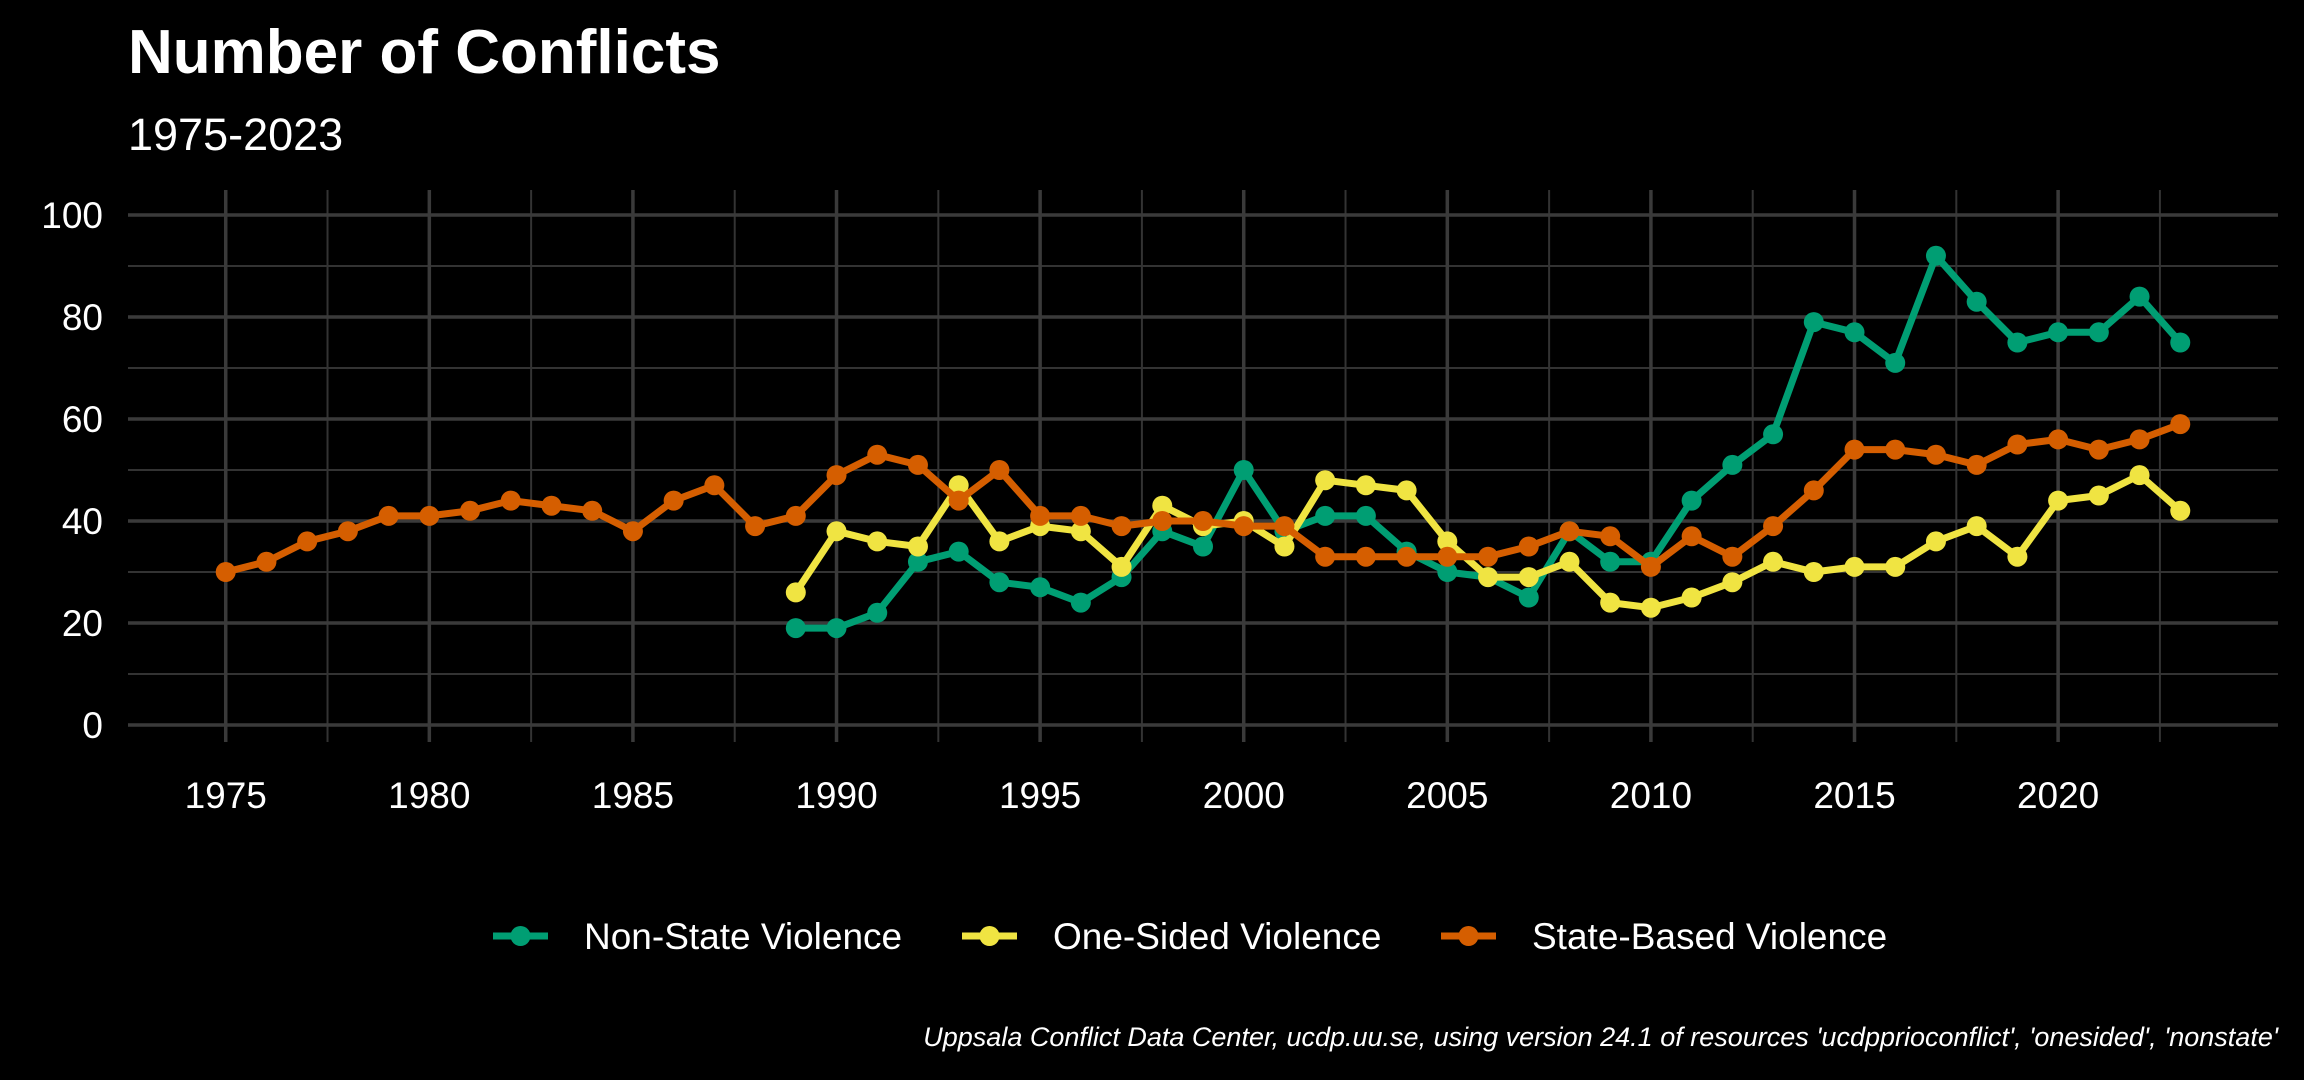  I want to click on legend-item: State-Based Violence, so click(1664, 936).